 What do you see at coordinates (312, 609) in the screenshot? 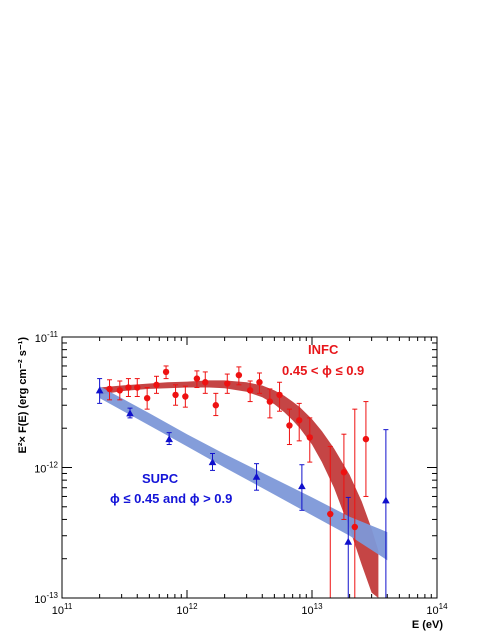
I see `x-tick-label: 1013` at bounding box center [312, 609].